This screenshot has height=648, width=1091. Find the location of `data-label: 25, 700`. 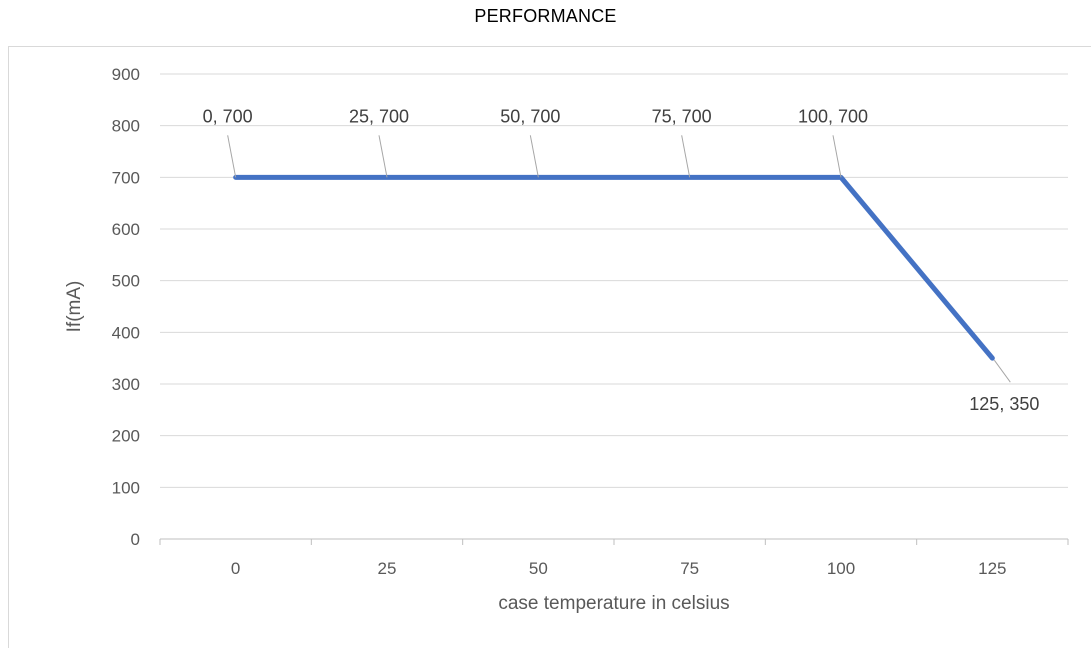

data-label: 25, 700 is located at coordinates (379, 116).